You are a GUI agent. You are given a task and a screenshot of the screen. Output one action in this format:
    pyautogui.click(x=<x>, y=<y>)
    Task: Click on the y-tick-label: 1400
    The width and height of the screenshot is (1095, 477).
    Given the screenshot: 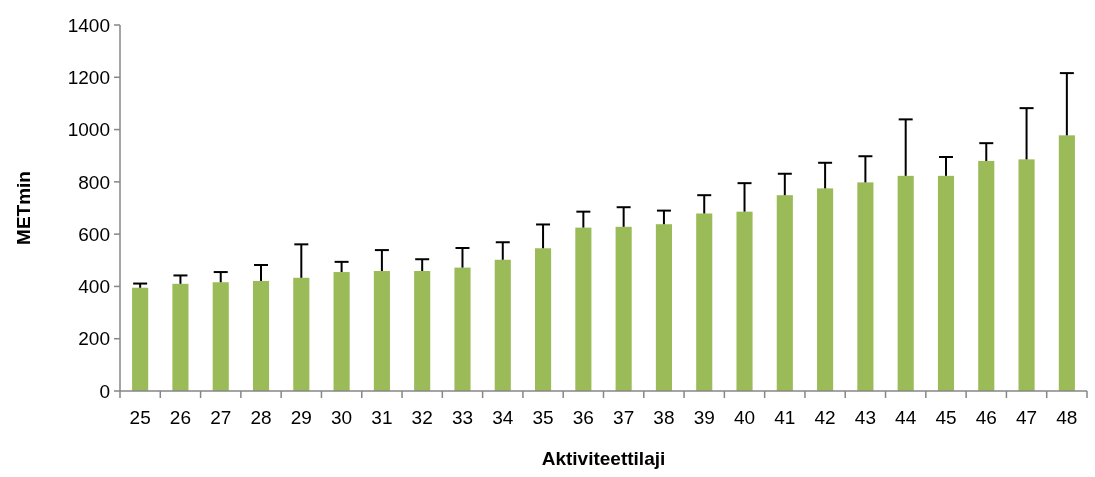 What is the action you would take?
    pyautogui.click(x=88, y=25)
    